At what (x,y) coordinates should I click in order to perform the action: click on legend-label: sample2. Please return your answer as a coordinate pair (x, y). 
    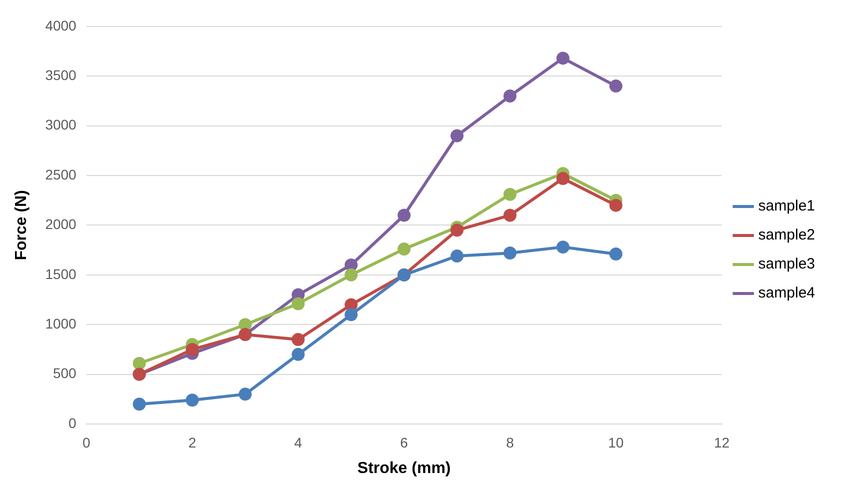
    Looking at the image, I should click on (787, 235).